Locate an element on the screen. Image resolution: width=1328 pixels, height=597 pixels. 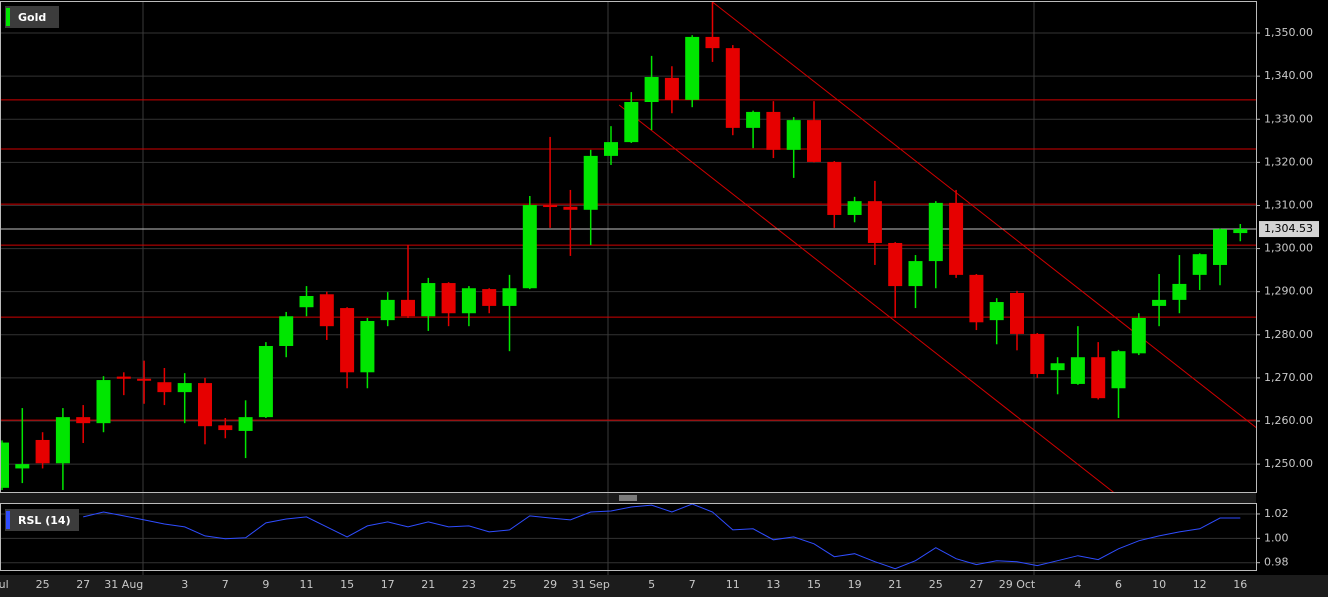
y-tick-label: 1,290.00 is located at coordinates (1288, 291).